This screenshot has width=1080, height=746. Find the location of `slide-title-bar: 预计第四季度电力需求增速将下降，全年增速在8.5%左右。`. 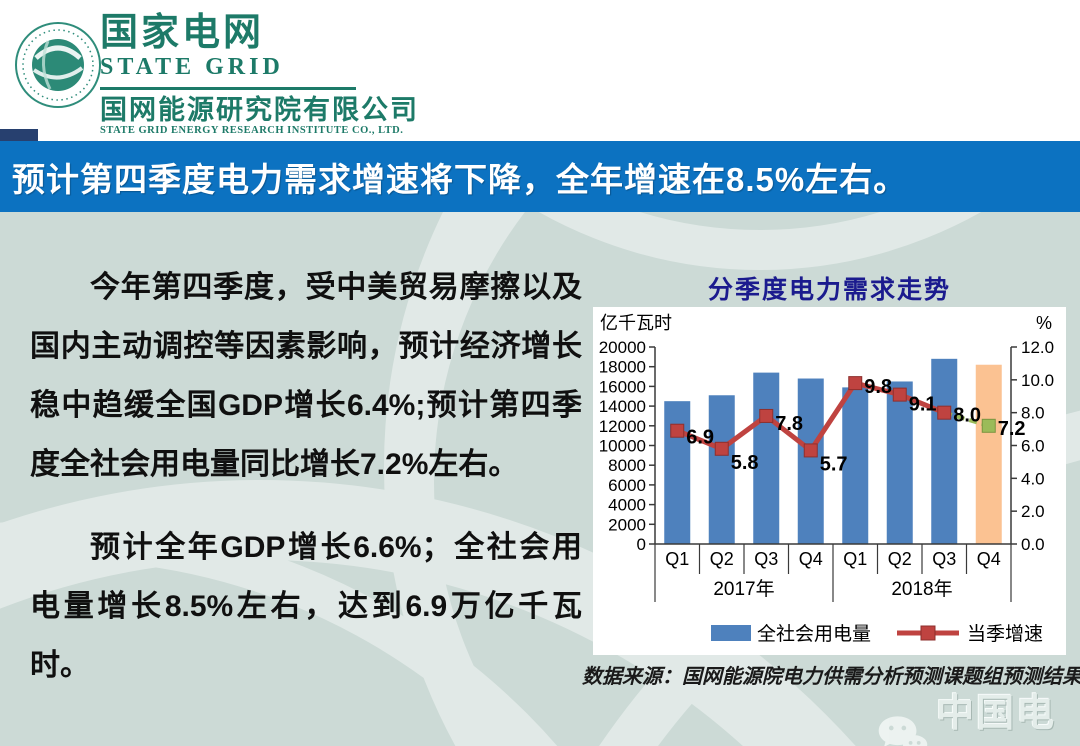

slide-title-bar: 预计第四季度电力需求增速将下降，全年增速在8.5%左右。 is located at coordinates (540, 176).